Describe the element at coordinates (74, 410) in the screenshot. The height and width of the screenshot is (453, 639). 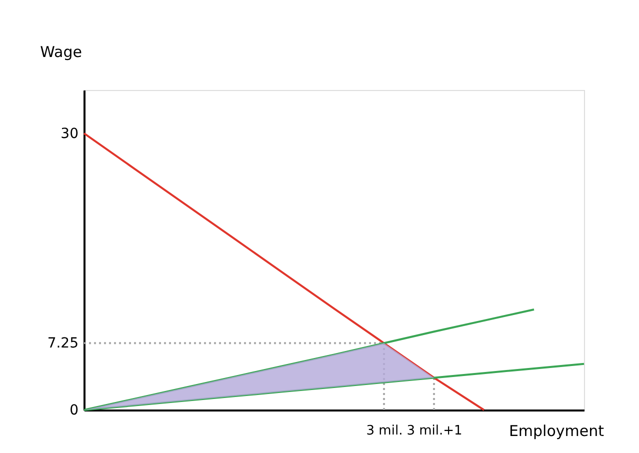
I see `y-tick-label: 0` at that location.